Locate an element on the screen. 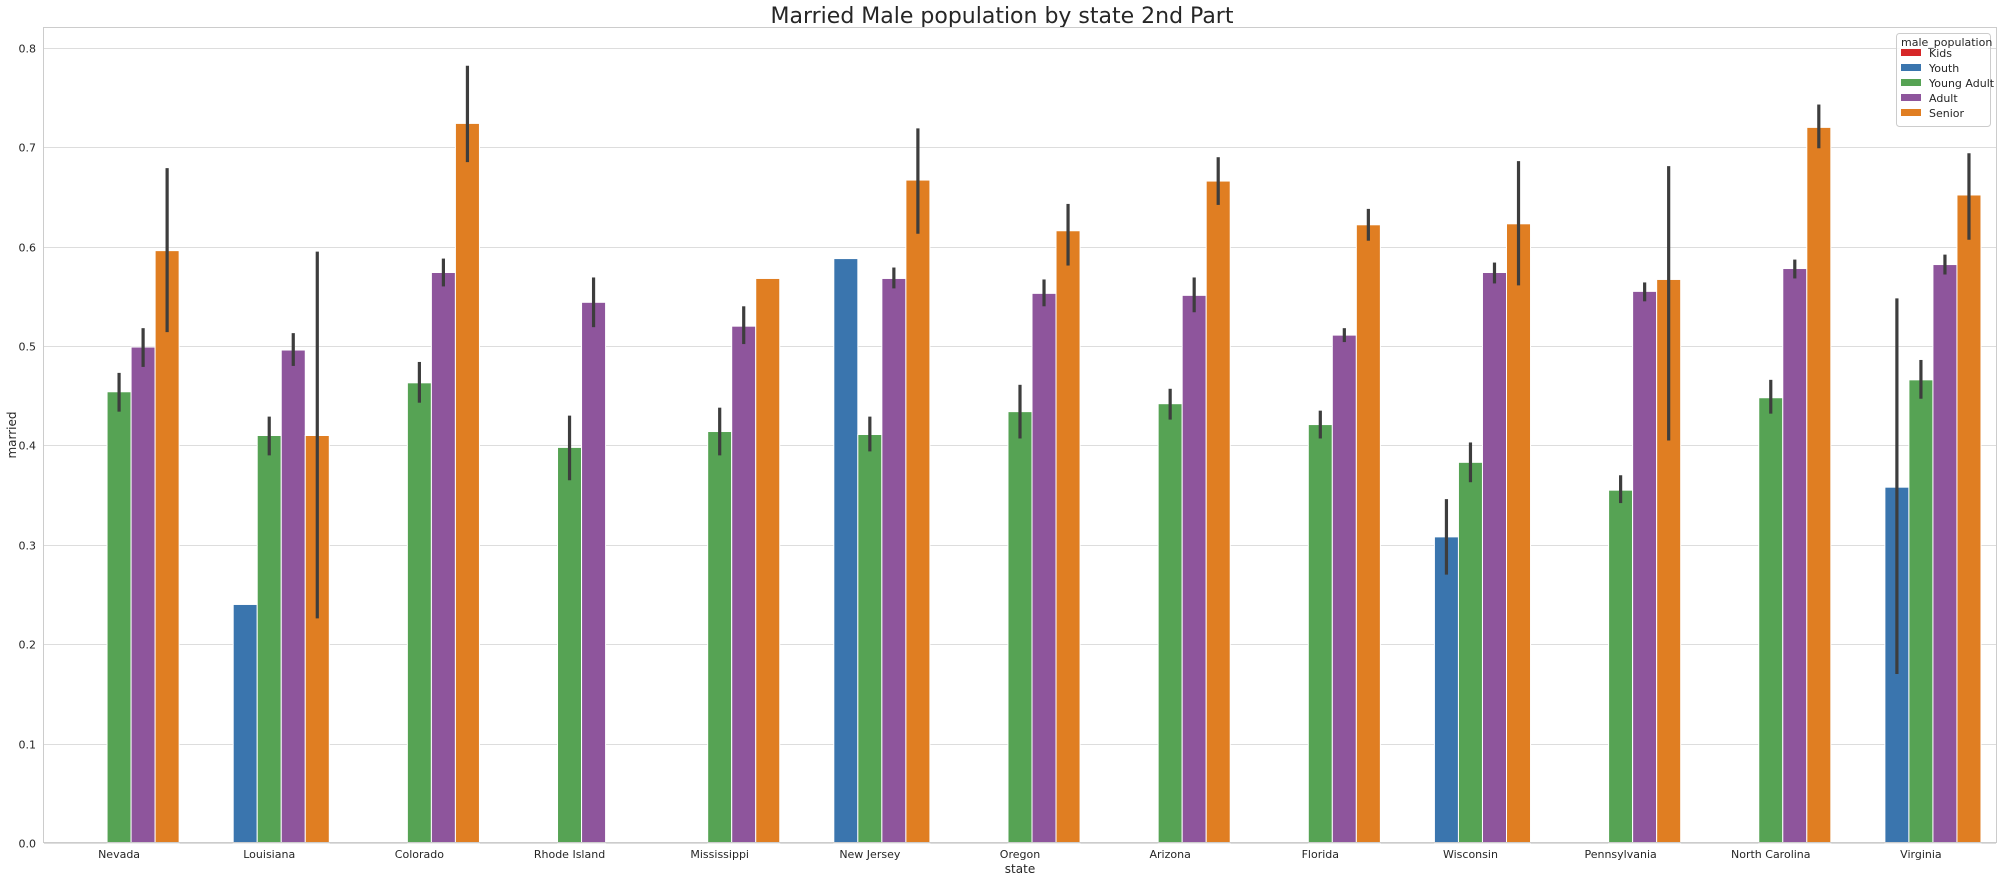 This screenshot has height=885, width=2004. legend-entry: Senior is located at coordinates (1947, 113).